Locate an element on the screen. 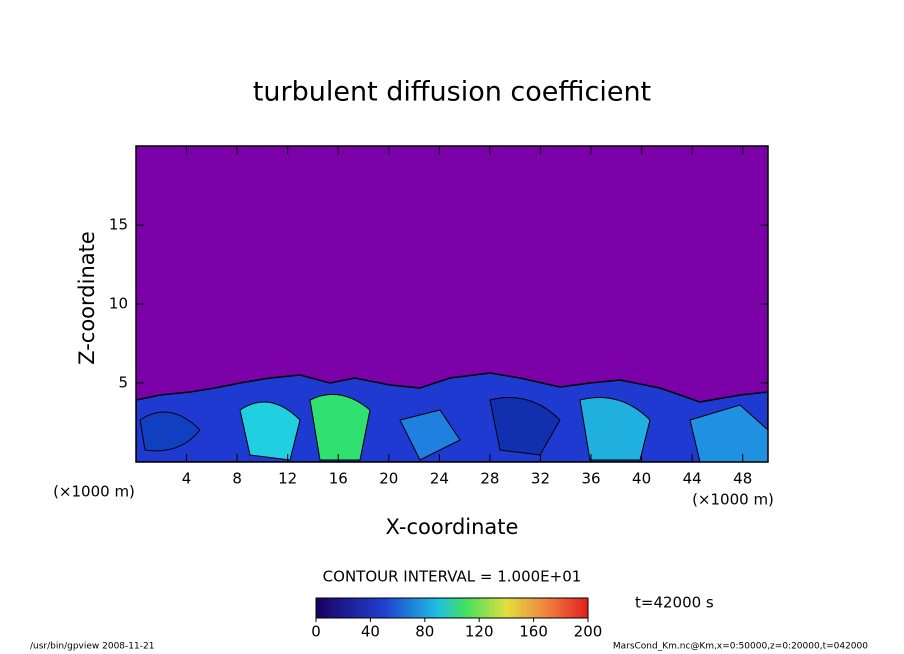  y-tick-label: 10 is located at coordinates (118, 304).